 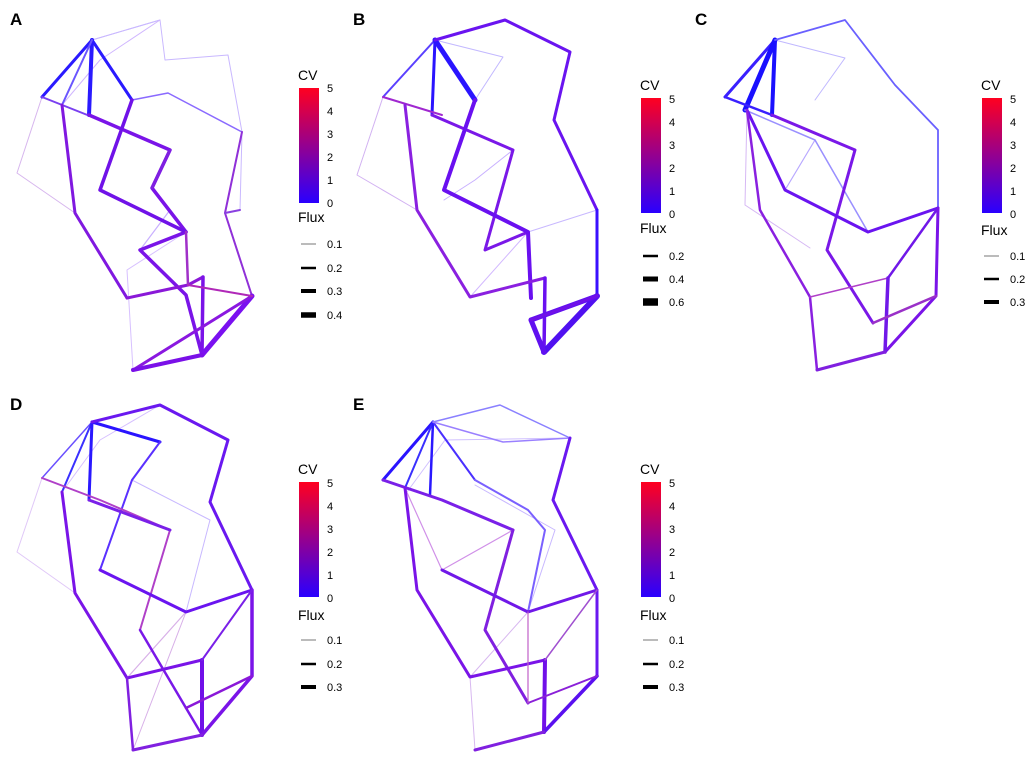 What do you see at coordinates (359, 19) in the screenshot?
I see `panel-letter: B` at bounding box center [359, 19].